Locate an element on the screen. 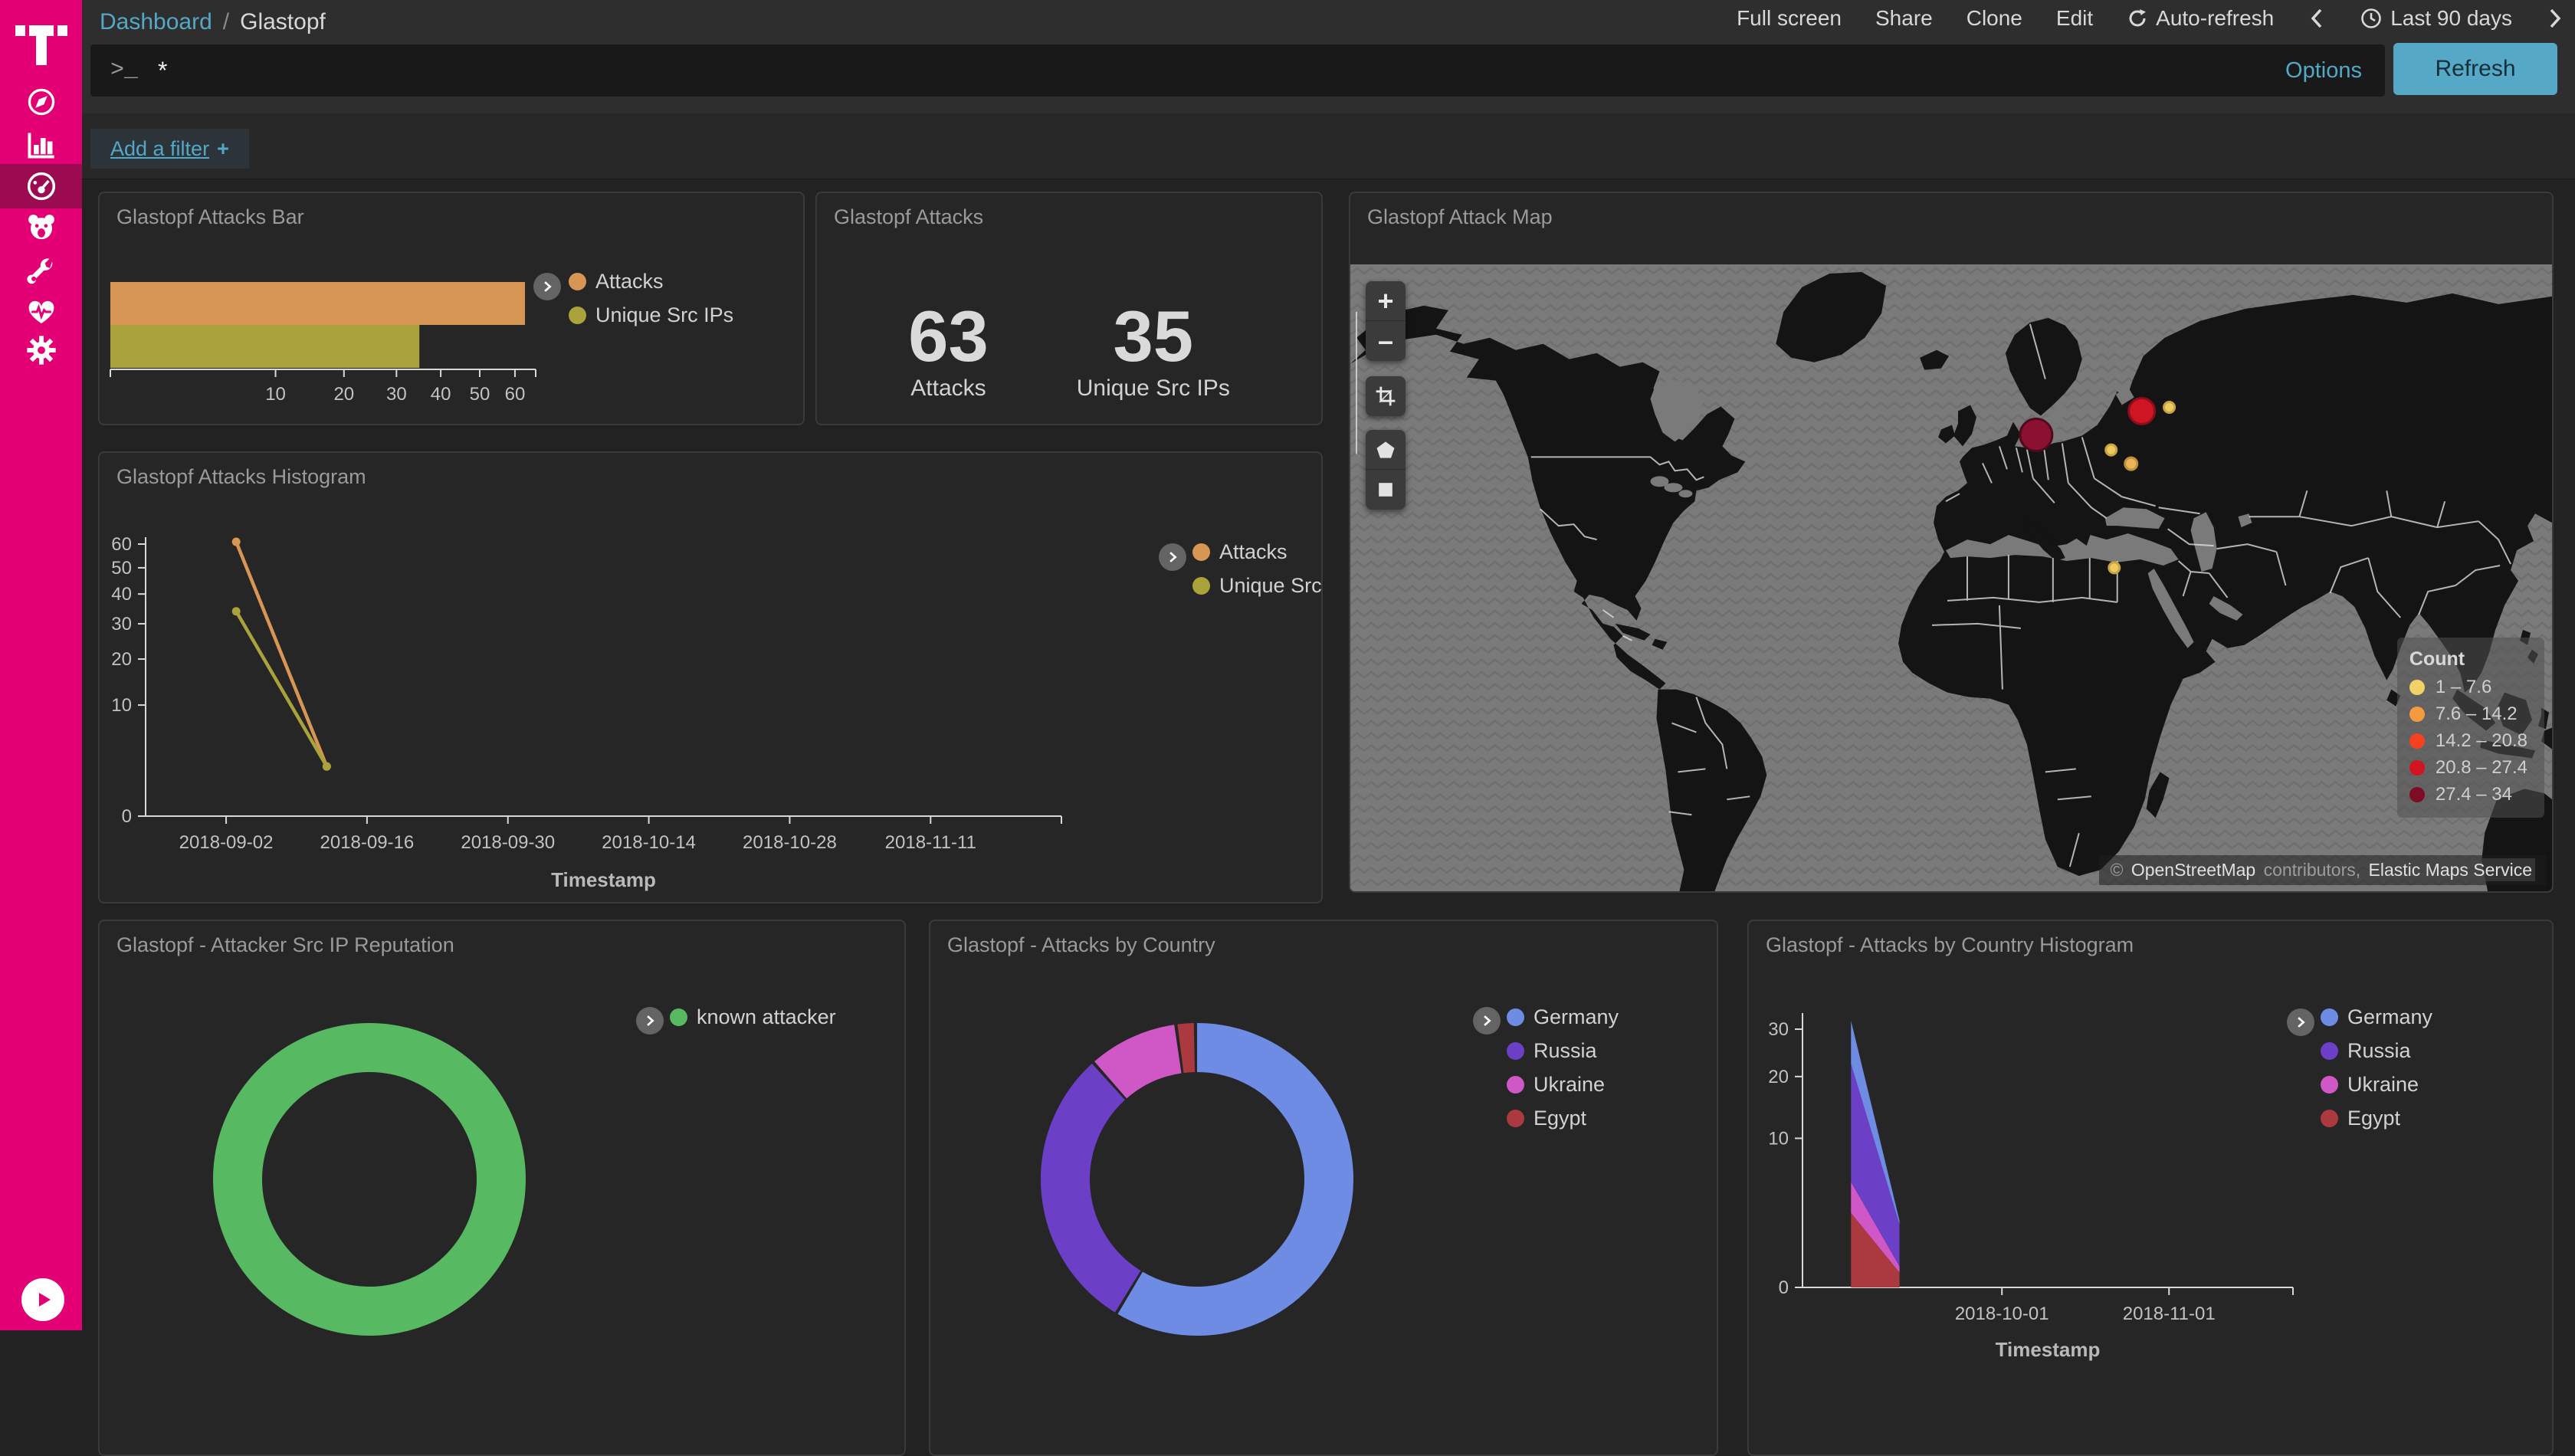 The width and height of the screenshot is (2575, 1456). attack-dot is located at coordinates (2131, 463).